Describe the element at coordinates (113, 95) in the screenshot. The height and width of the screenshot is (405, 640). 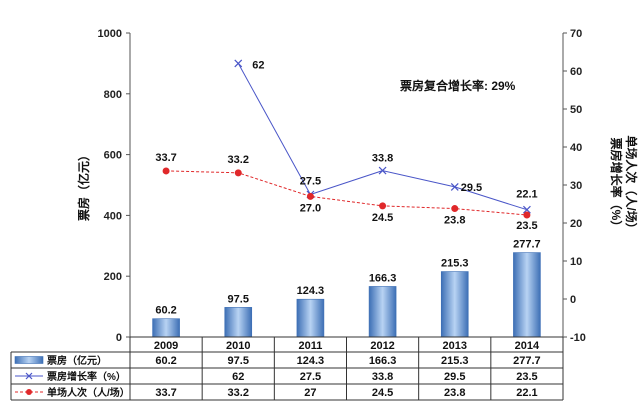
I see `left-tick-label: 800` at that location.